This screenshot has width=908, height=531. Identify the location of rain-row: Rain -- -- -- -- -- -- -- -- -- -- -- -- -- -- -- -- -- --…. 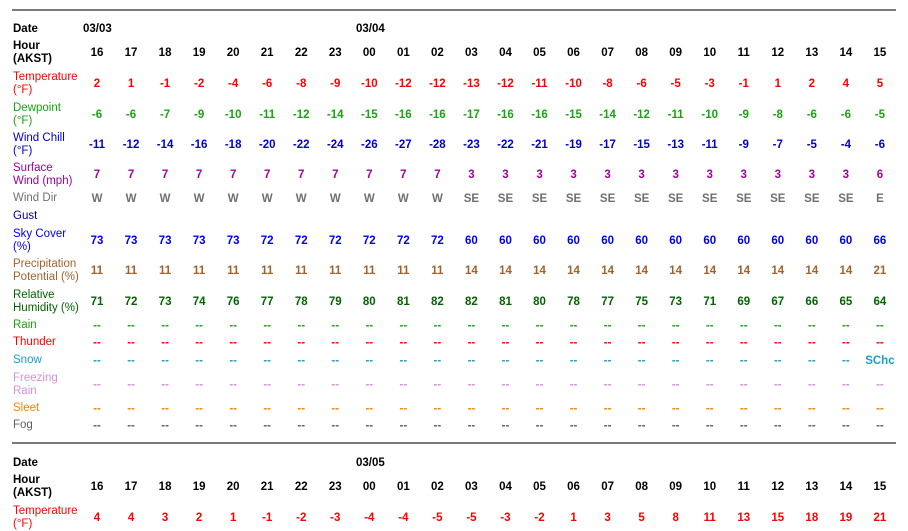
(454, 326).